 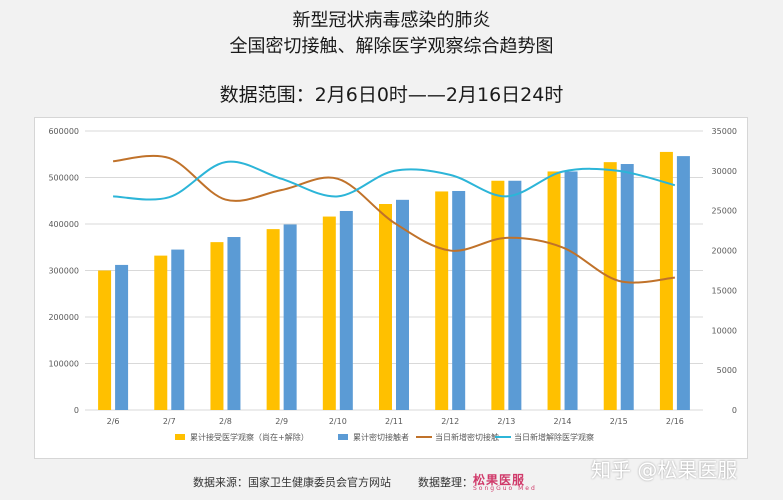 I want to click on legend-label: 累计接受医学观察（尚在+解除）, so click(x=249, y=437).